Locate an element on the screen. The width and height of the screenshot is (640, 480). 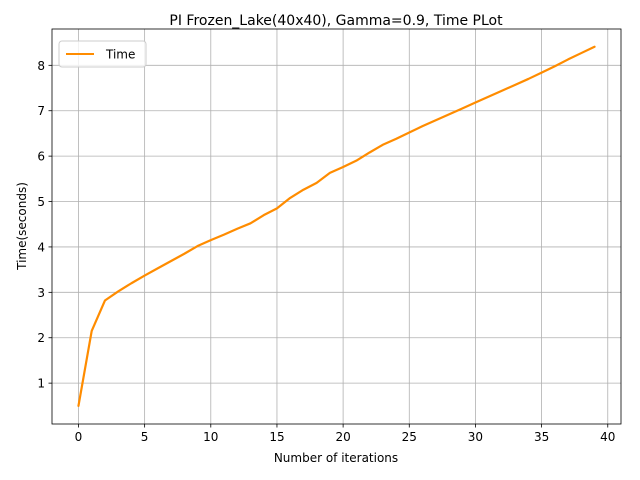
legend-box is located at coordinates (102, 54).